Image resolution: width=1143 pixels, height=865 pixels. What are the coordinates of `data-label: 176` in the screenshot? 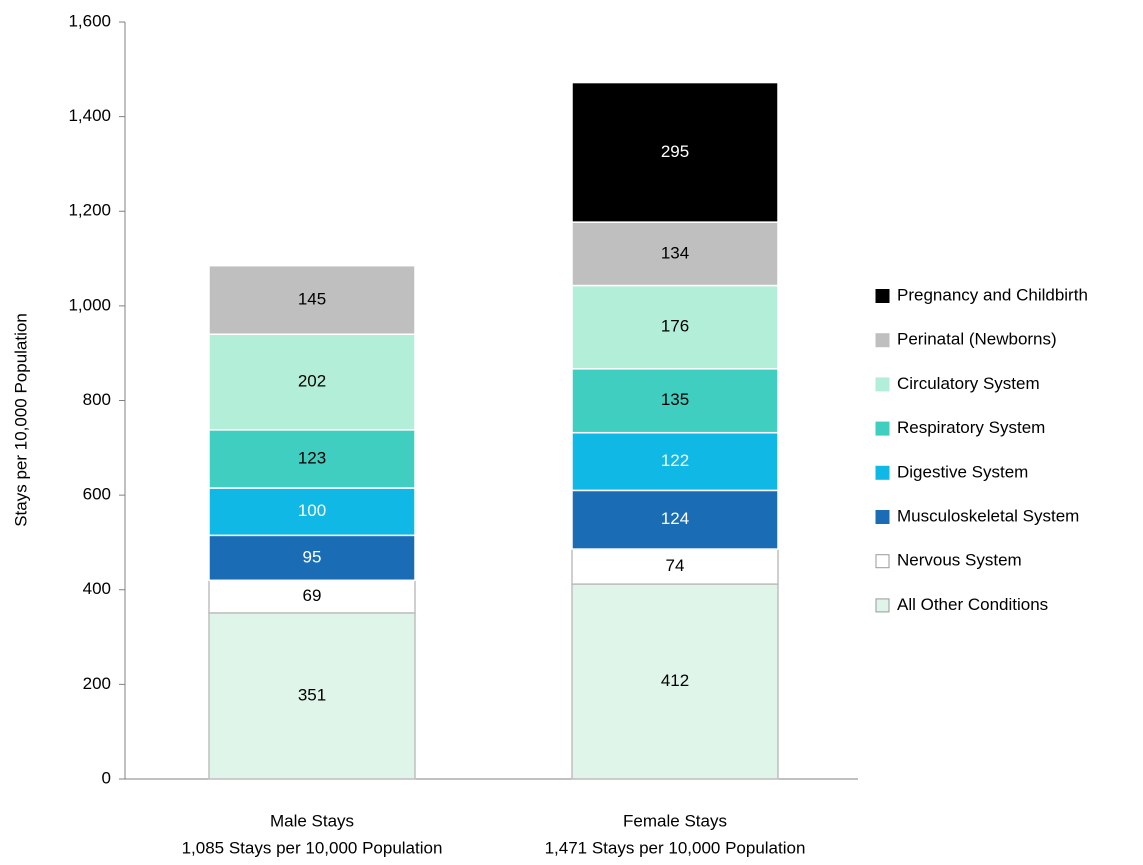 It's located at (675, 326).